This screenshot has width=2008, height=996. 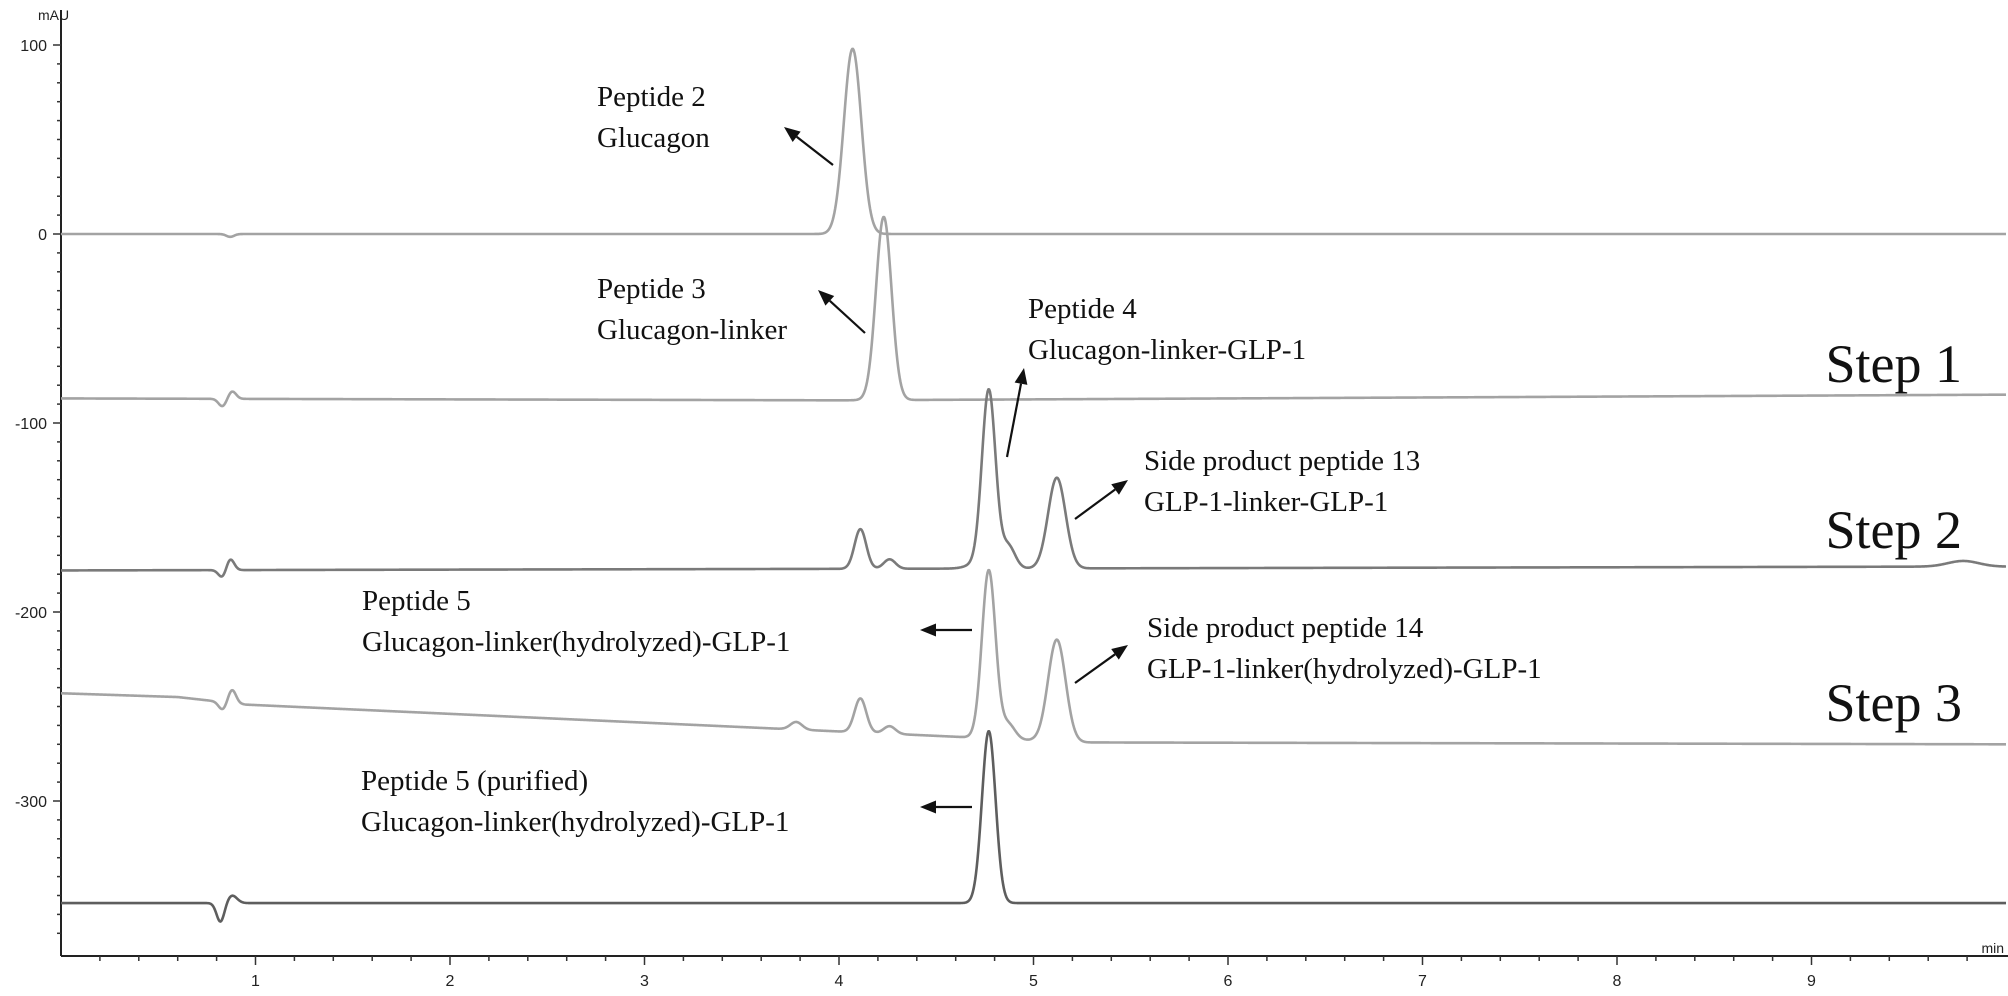 What do you see at coordinates (255, 981) in the screenshot?
I see `x-tick-label: 1` at bounding box center [255, 981].